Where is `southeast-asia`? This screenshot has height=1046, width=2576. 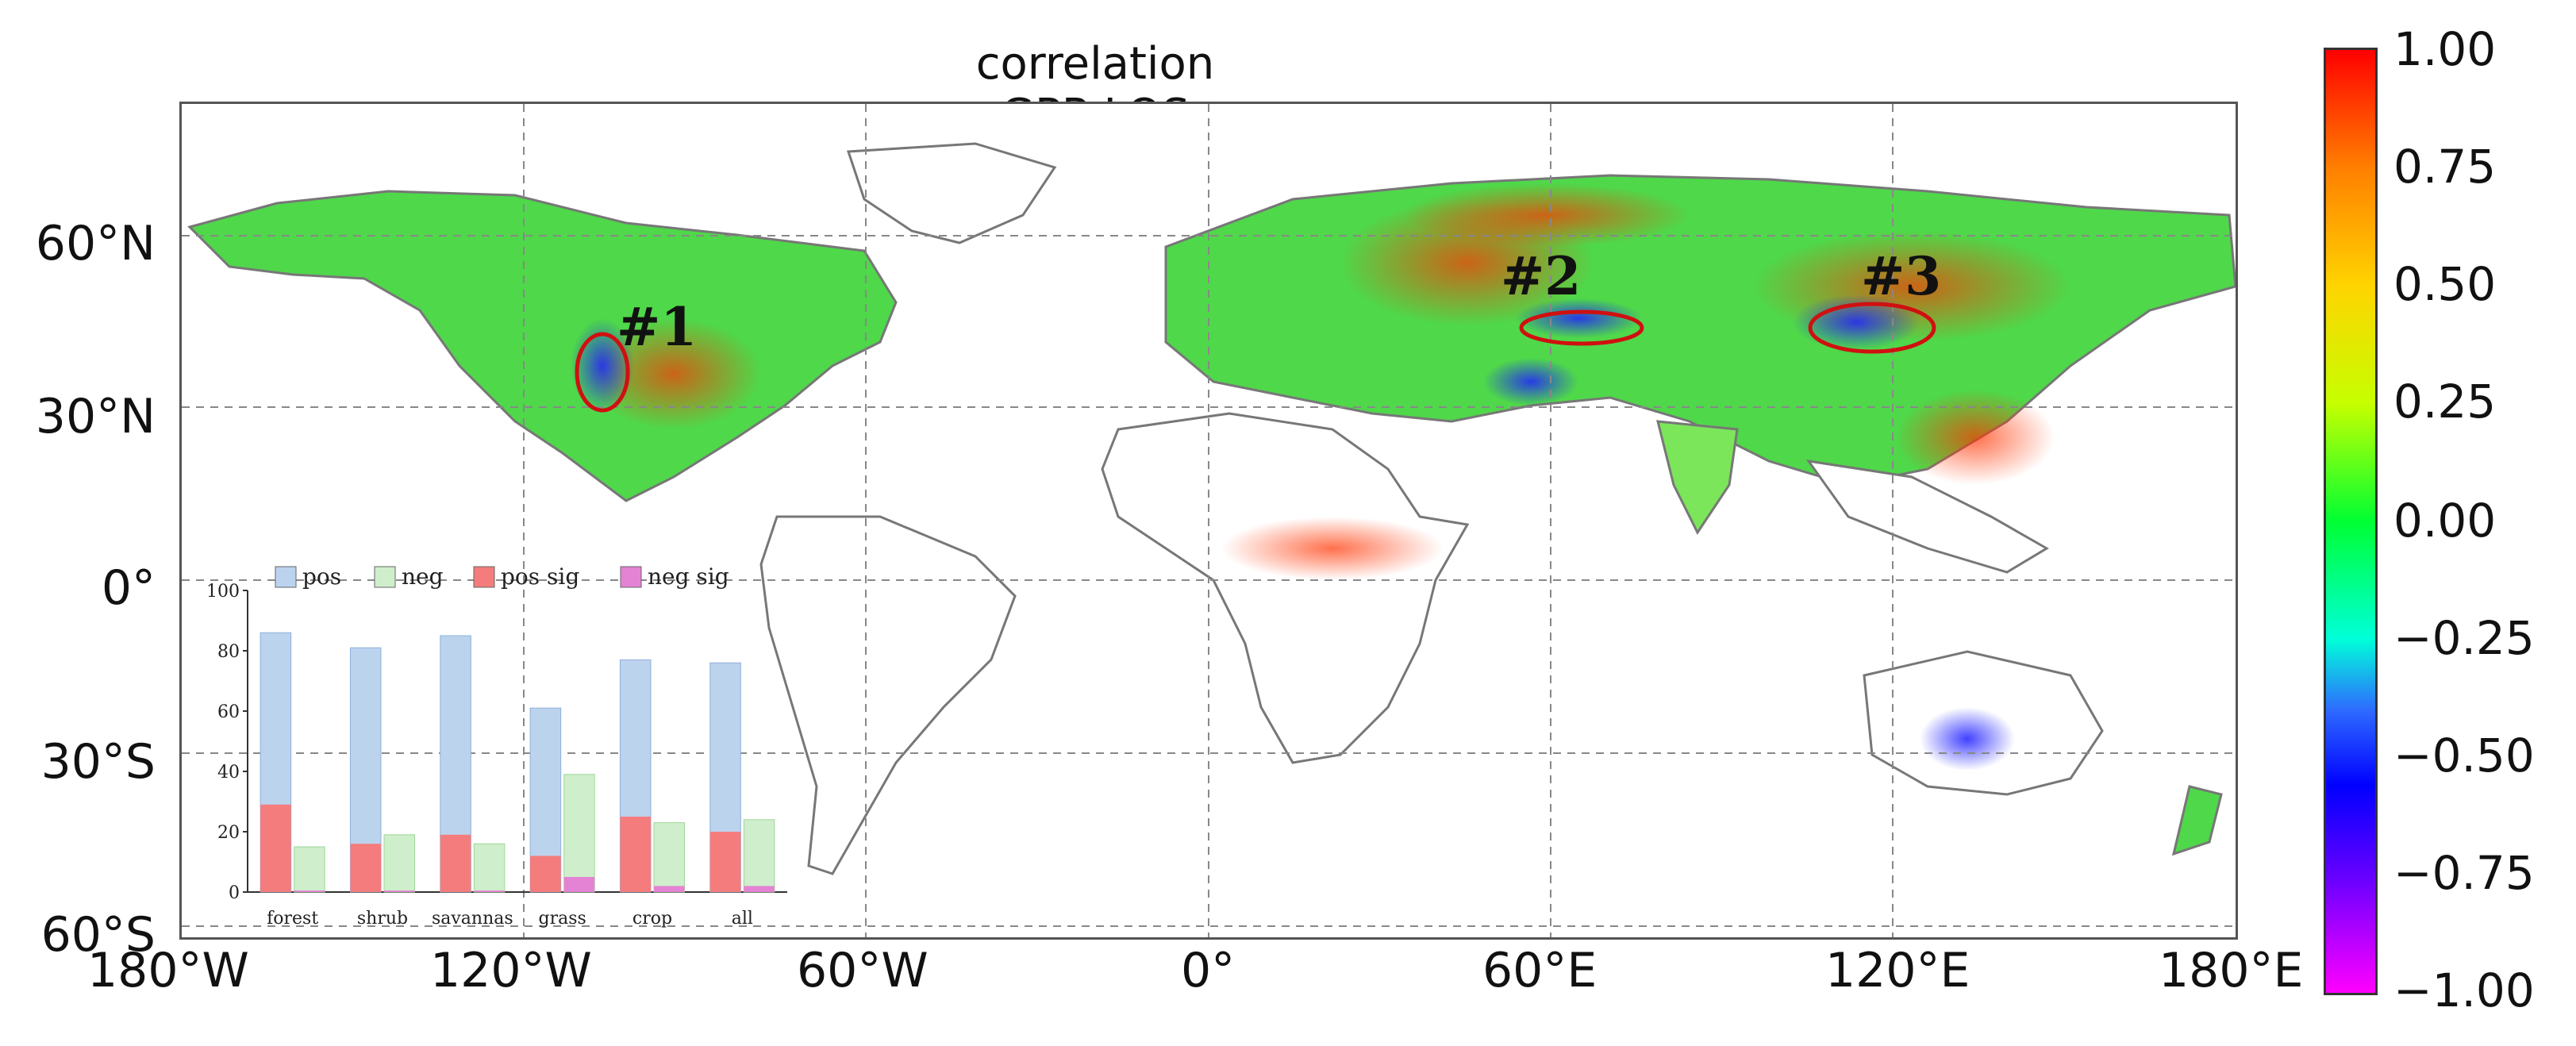
southeast-asia is located at coordinates (1927, 516).